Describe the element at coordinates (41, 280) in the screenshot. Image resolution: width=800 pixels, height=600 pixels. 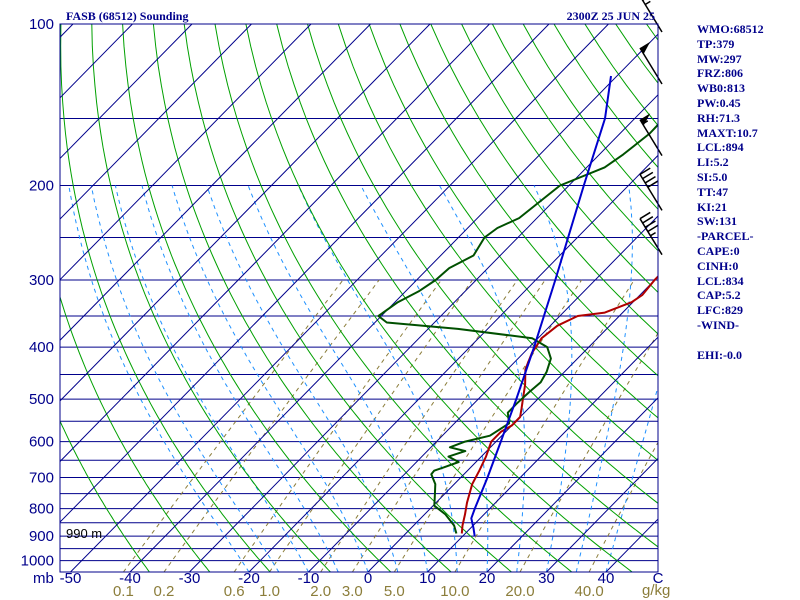
I see `pressure-tick-label: 300` at that location.